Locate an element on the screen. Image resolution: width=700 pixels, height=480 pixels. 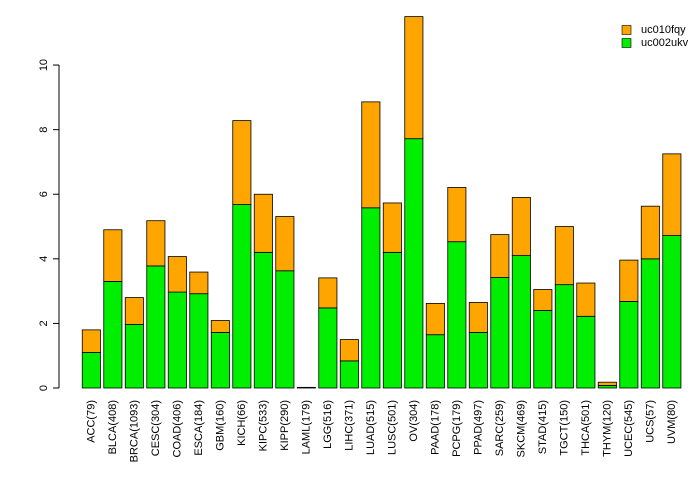
x-tick-label: UCS(57) is located at coordinates (650, 421).